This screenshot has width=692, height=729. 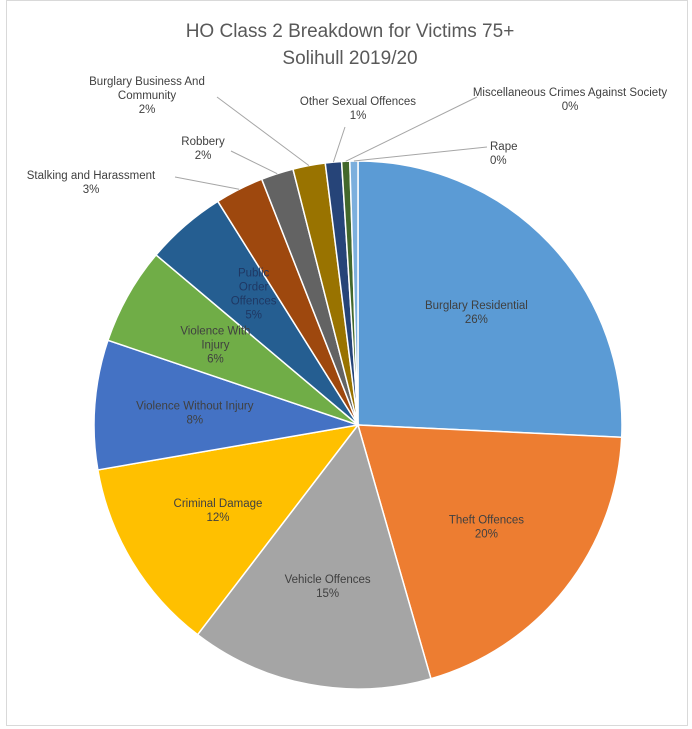 I want to click on data-label-12: Rape 0%, so click(x=504, y=154).